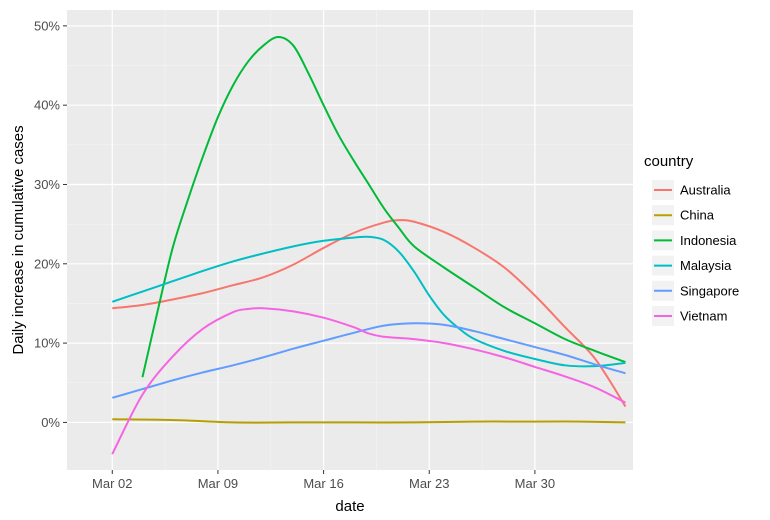 The height and width of the screenshot is (520, 770). What do you see at coordinates (705, 190) in the screenshot?
I see `legend-label: Australia` at bounding box center [705, 190].